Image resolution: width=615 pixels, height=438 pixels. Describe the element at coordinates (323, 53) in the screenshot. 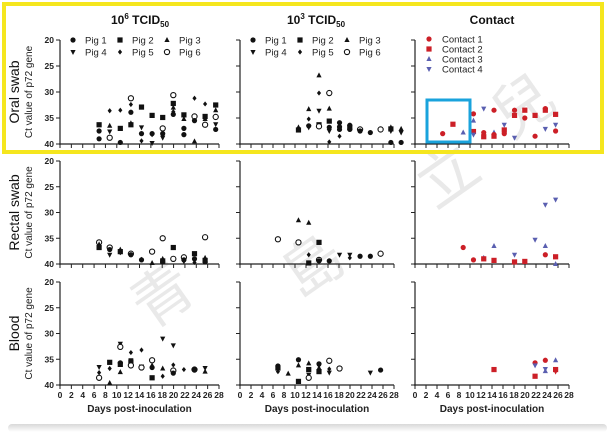

I see `legend-label: Pig 5` at that location.